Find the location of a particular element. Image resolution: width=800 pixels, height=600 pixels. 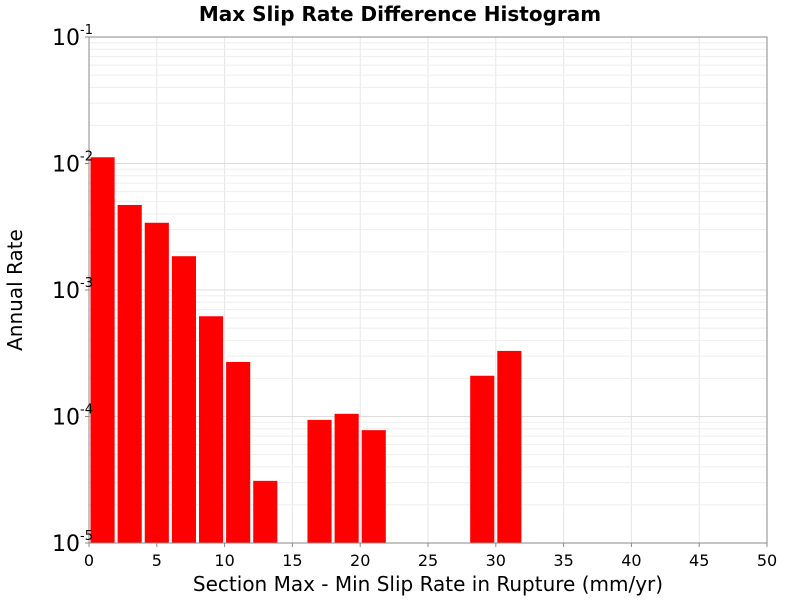

x-tick-label: 35 is located at coordinates (563, 560).